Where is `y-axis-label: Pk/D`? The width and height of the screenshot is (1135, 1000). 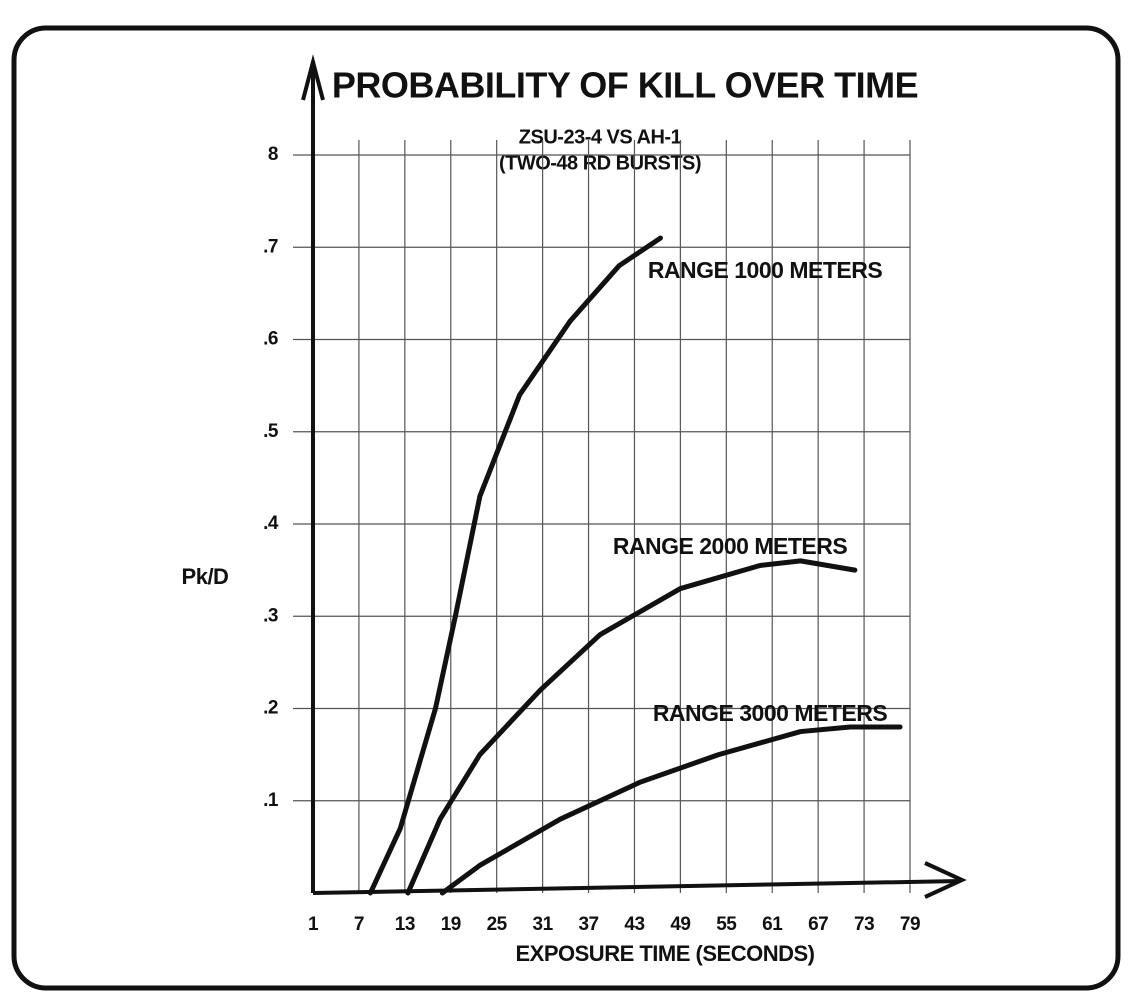
y-axis-label: Pk/D is located at coordinates (205, 576).